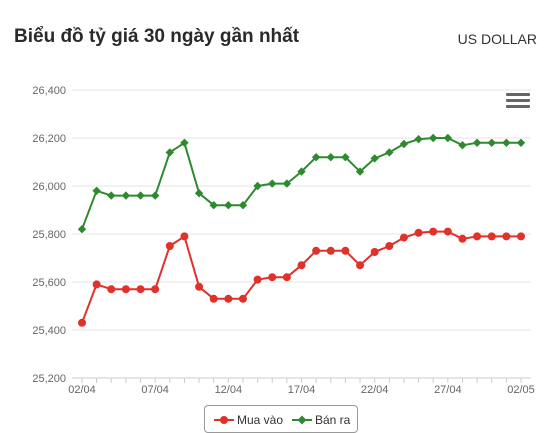 The height and width of the screenshot is (433, 551). I want to click on x-tick-label: 02/05, so click(521, 390).